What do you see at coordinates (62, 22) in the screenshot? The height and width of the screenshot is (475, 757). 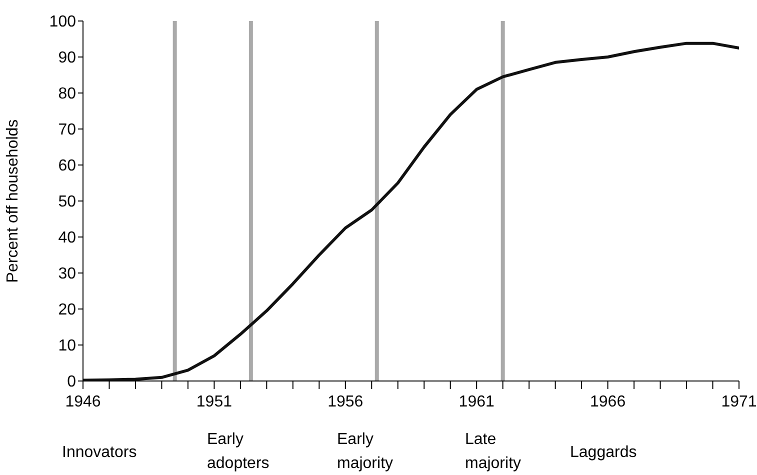 I see `y-tick-label: 100` at bounding box center [62, 22].